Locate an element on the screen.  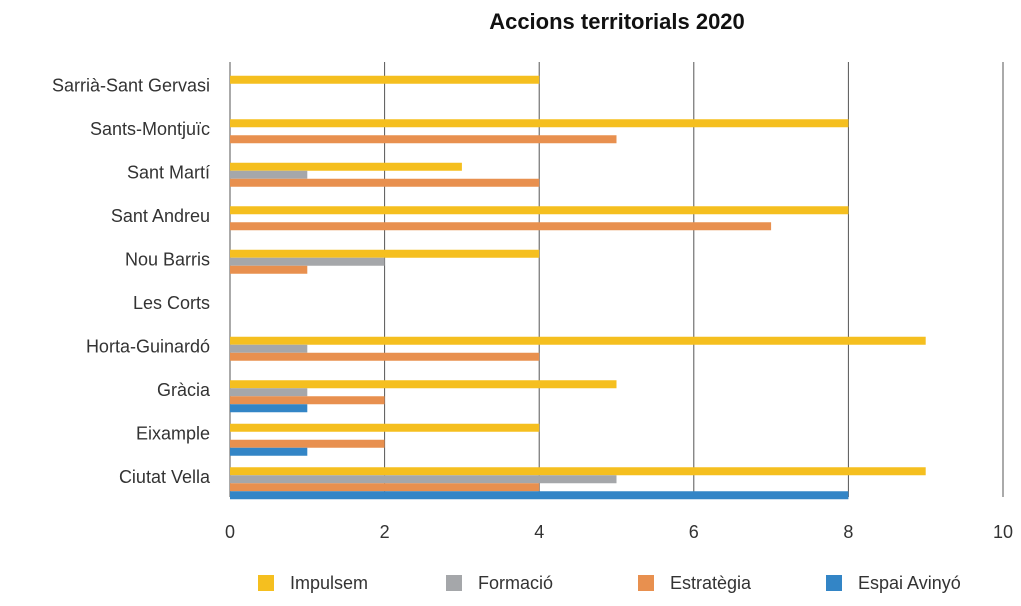
x-tick-label: 6 is located at coordinates (694, 532).